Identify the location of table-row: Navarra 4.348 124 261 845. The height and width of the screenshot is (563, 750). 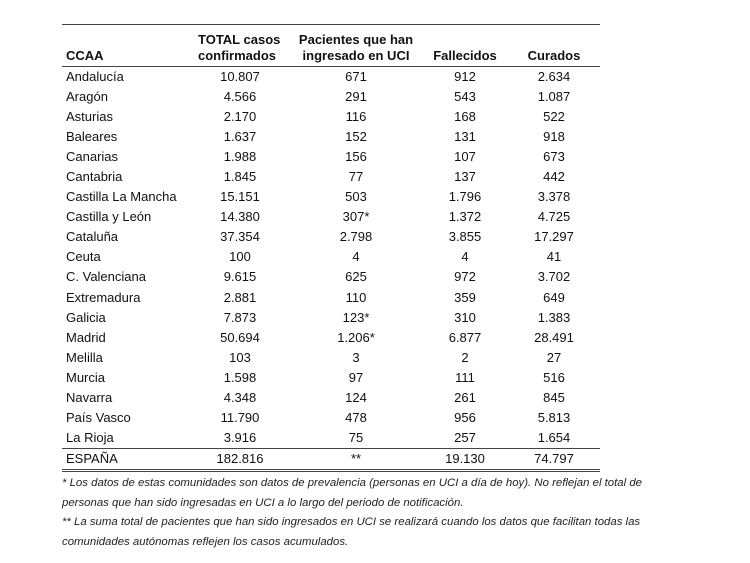
(331, 398).